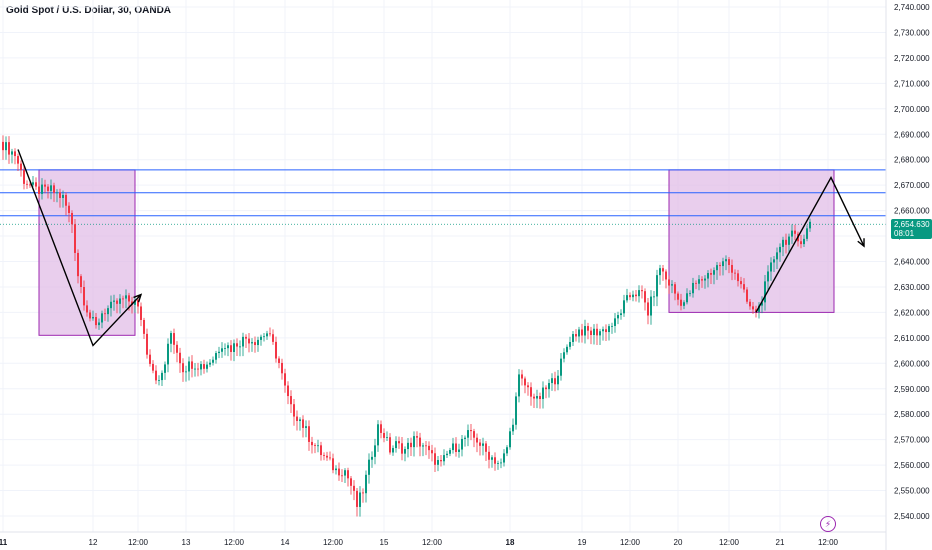  What do you see at coordinates (89, 10) in the screenshot?
I see `chart-title: Gold Spot / U.S. Dollar, 30, OANDA` at bounding box center [89, 10].